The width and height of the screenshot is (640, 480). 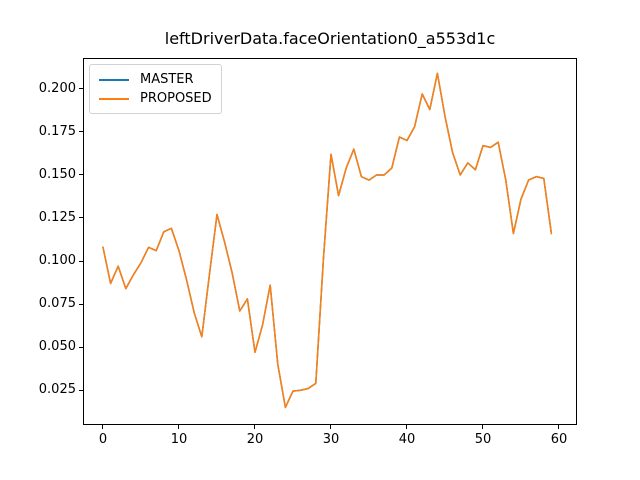 What do you see at coordinates (330, 38) in the screenshot?
I see `chart-title: leftDriverData.faceOrientation0_a553d1c` at bounding box center [330, 38].